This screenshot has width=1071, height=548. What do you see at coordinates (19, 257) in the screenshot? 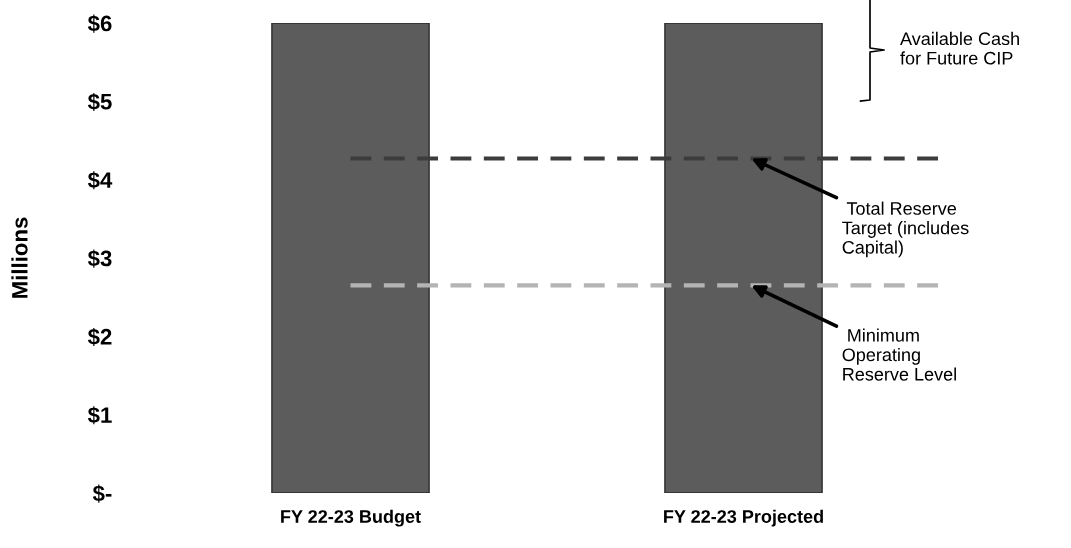
I see `y-axis-title: Millions` at bounding box center [19, 257].